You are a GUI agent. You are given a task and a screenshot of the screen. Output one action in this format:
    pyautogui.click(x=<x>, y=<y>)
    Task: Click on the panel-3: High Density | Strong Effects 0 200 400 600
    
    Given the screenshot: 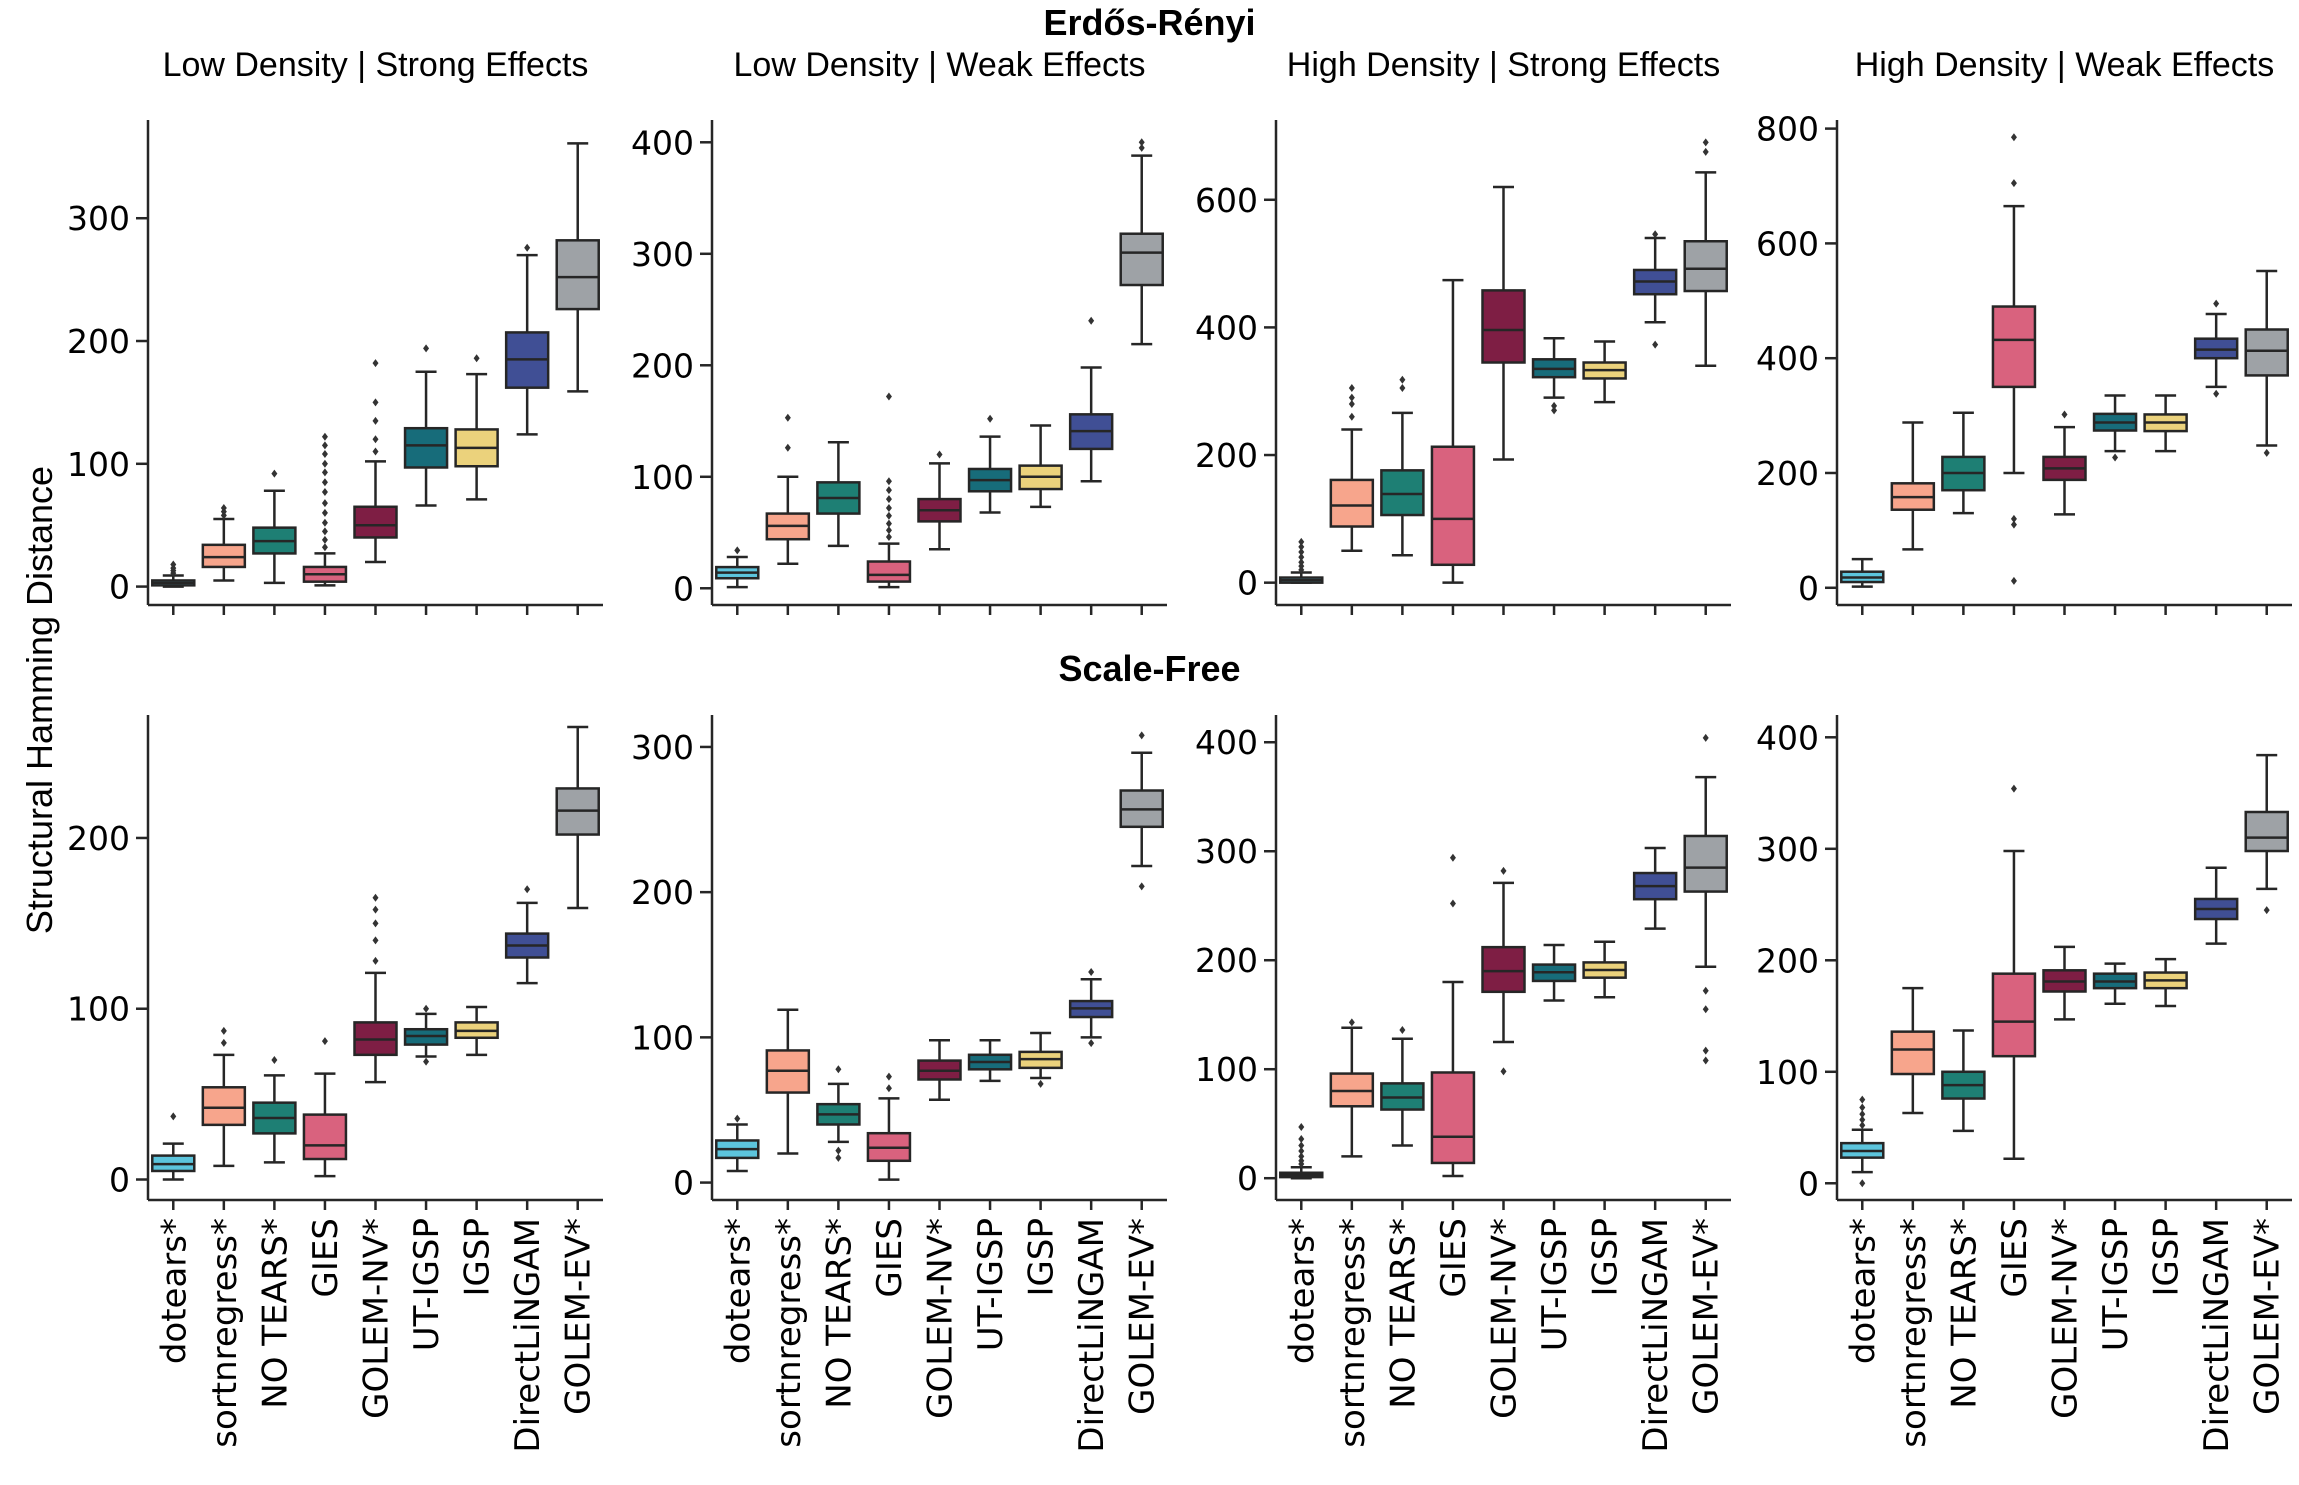 What is the action you would take?
    pyautogui.click(x=1463, y=330)
    